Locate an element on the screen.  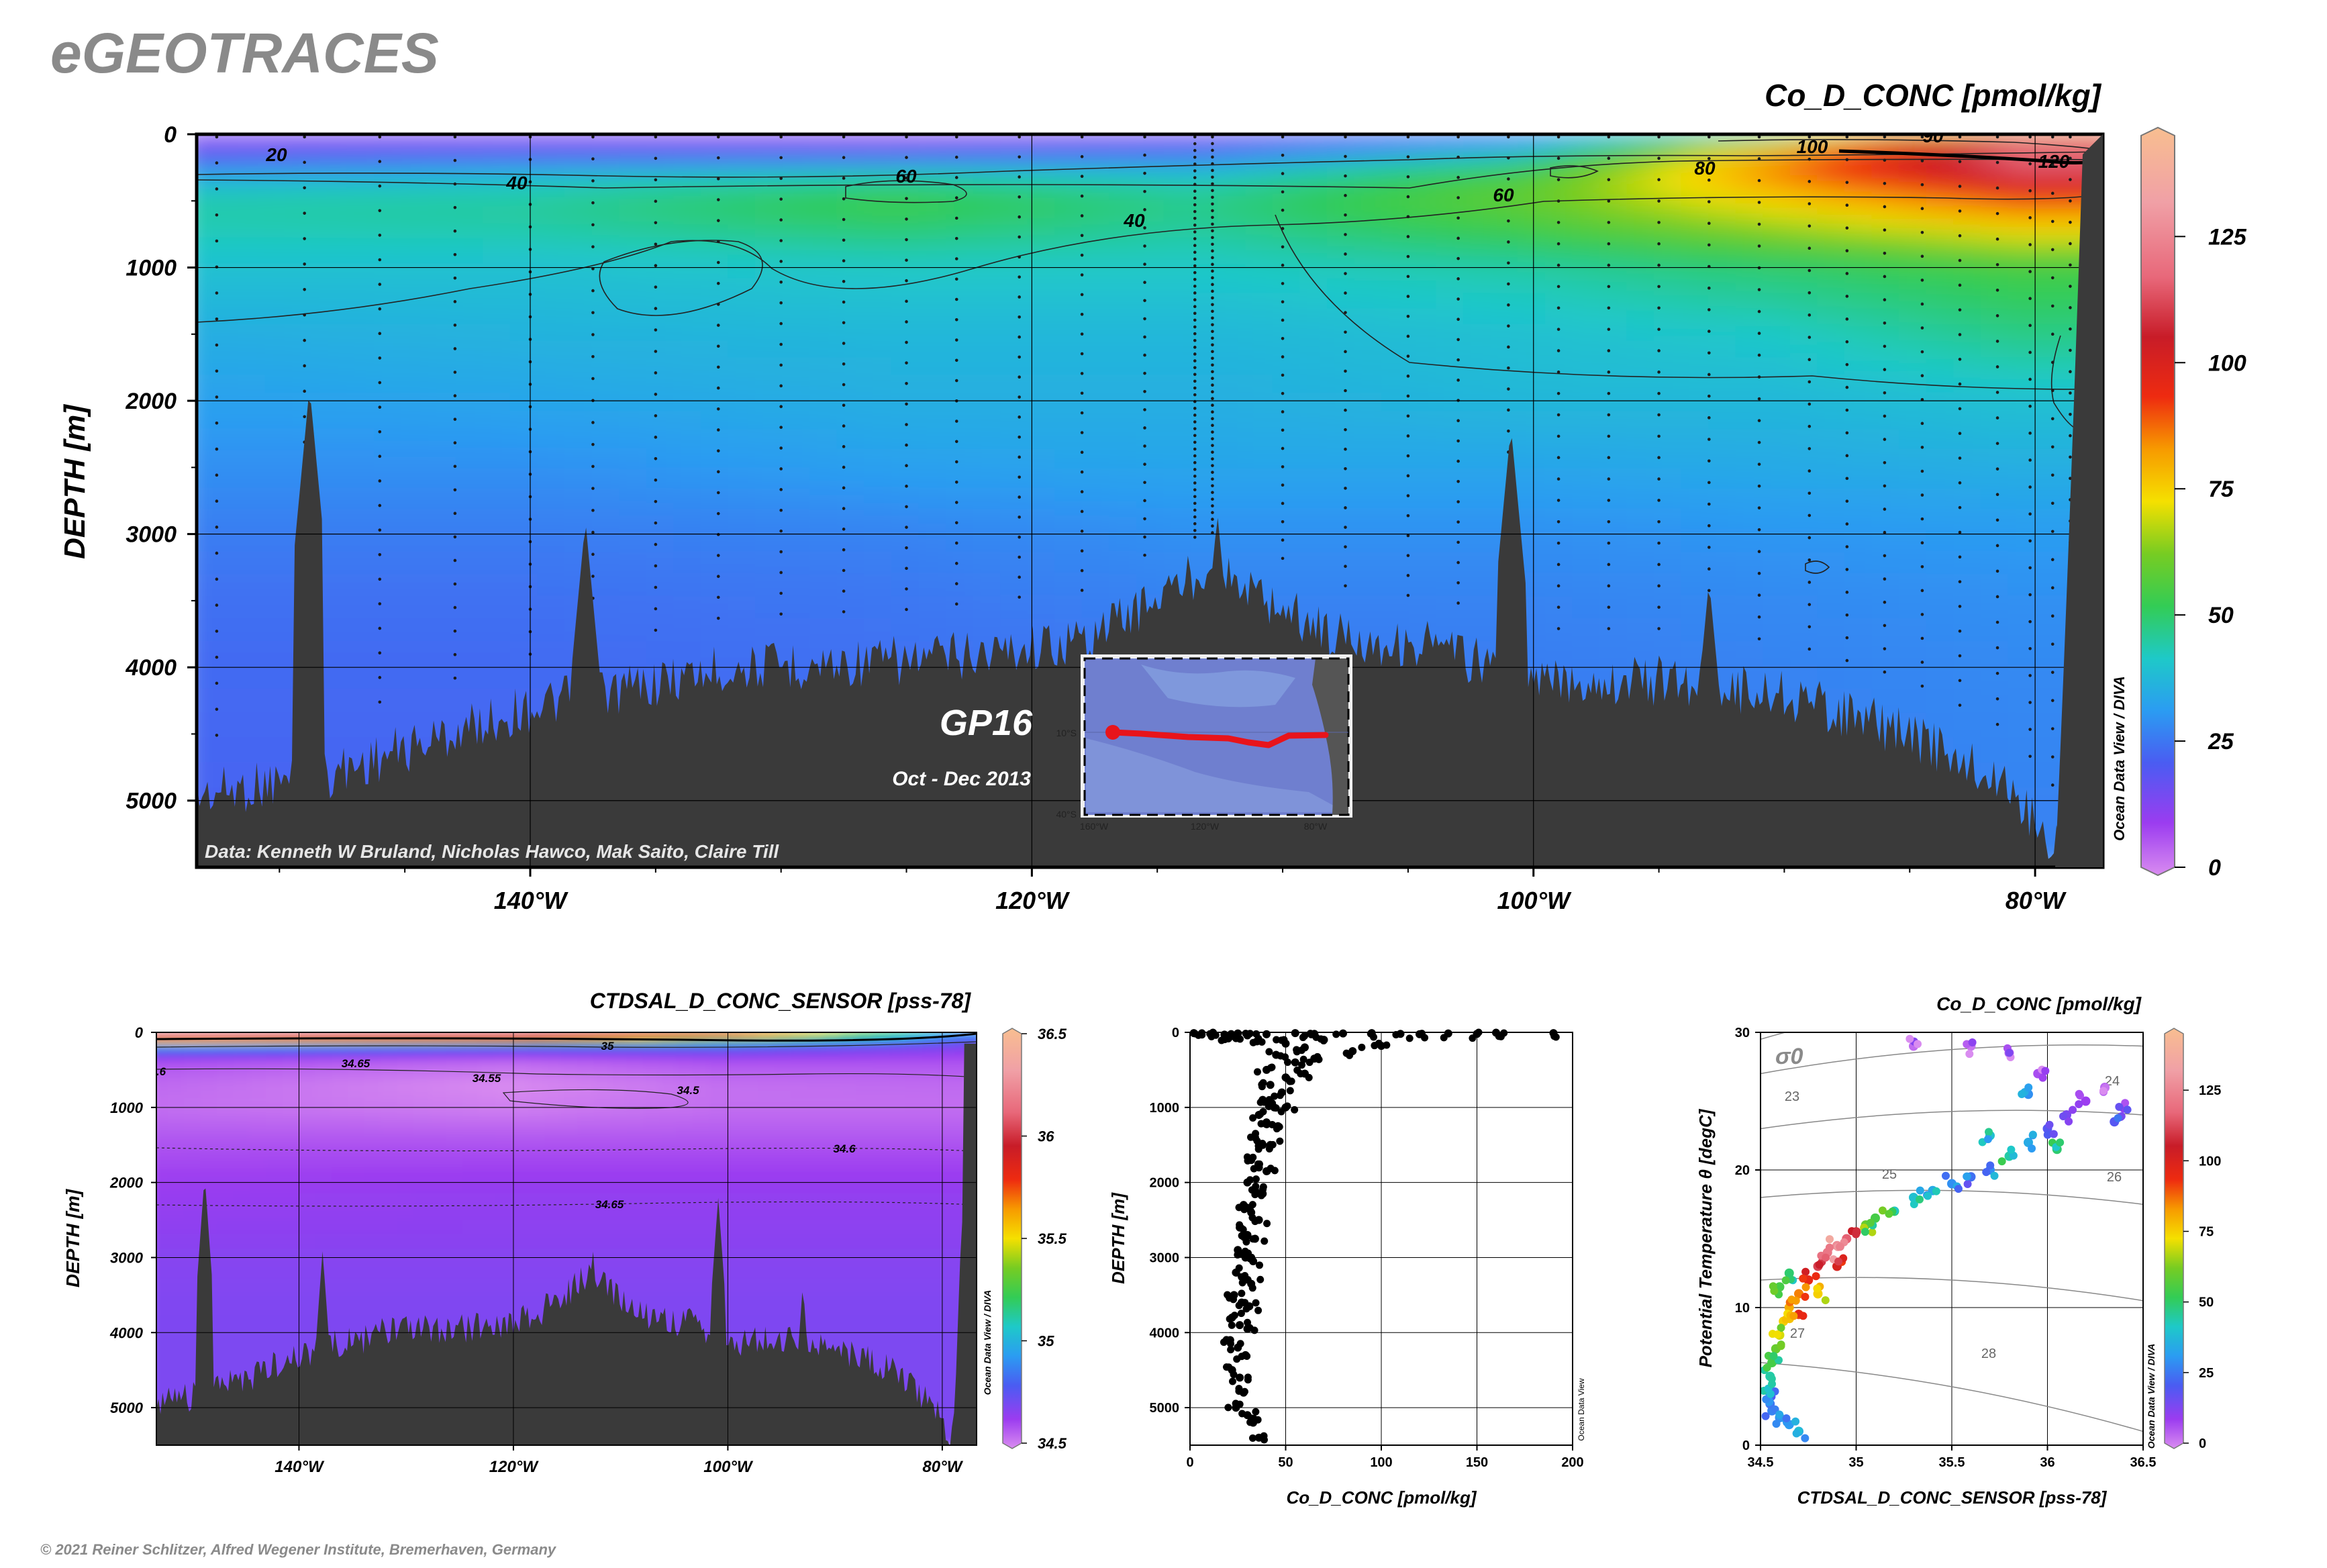
colorbar-tick-label: 100 is located at coordinates (2227, 363).